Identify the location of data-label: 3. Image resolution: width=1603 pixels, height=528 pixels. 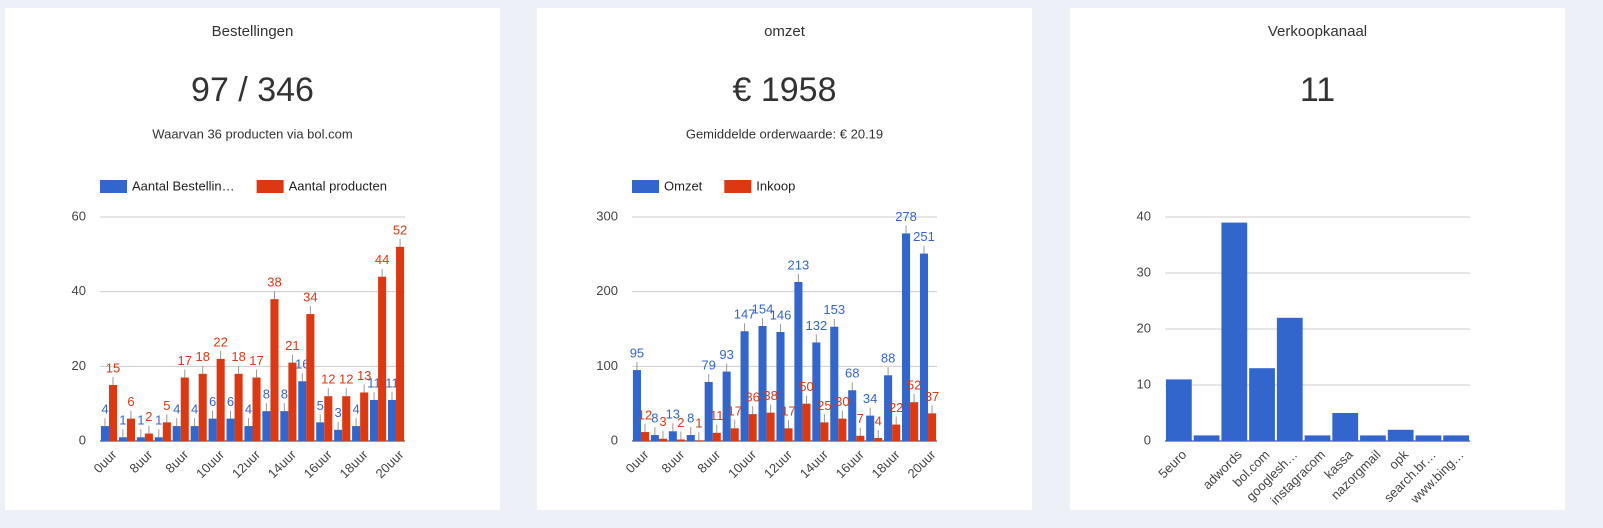
(662, 421).